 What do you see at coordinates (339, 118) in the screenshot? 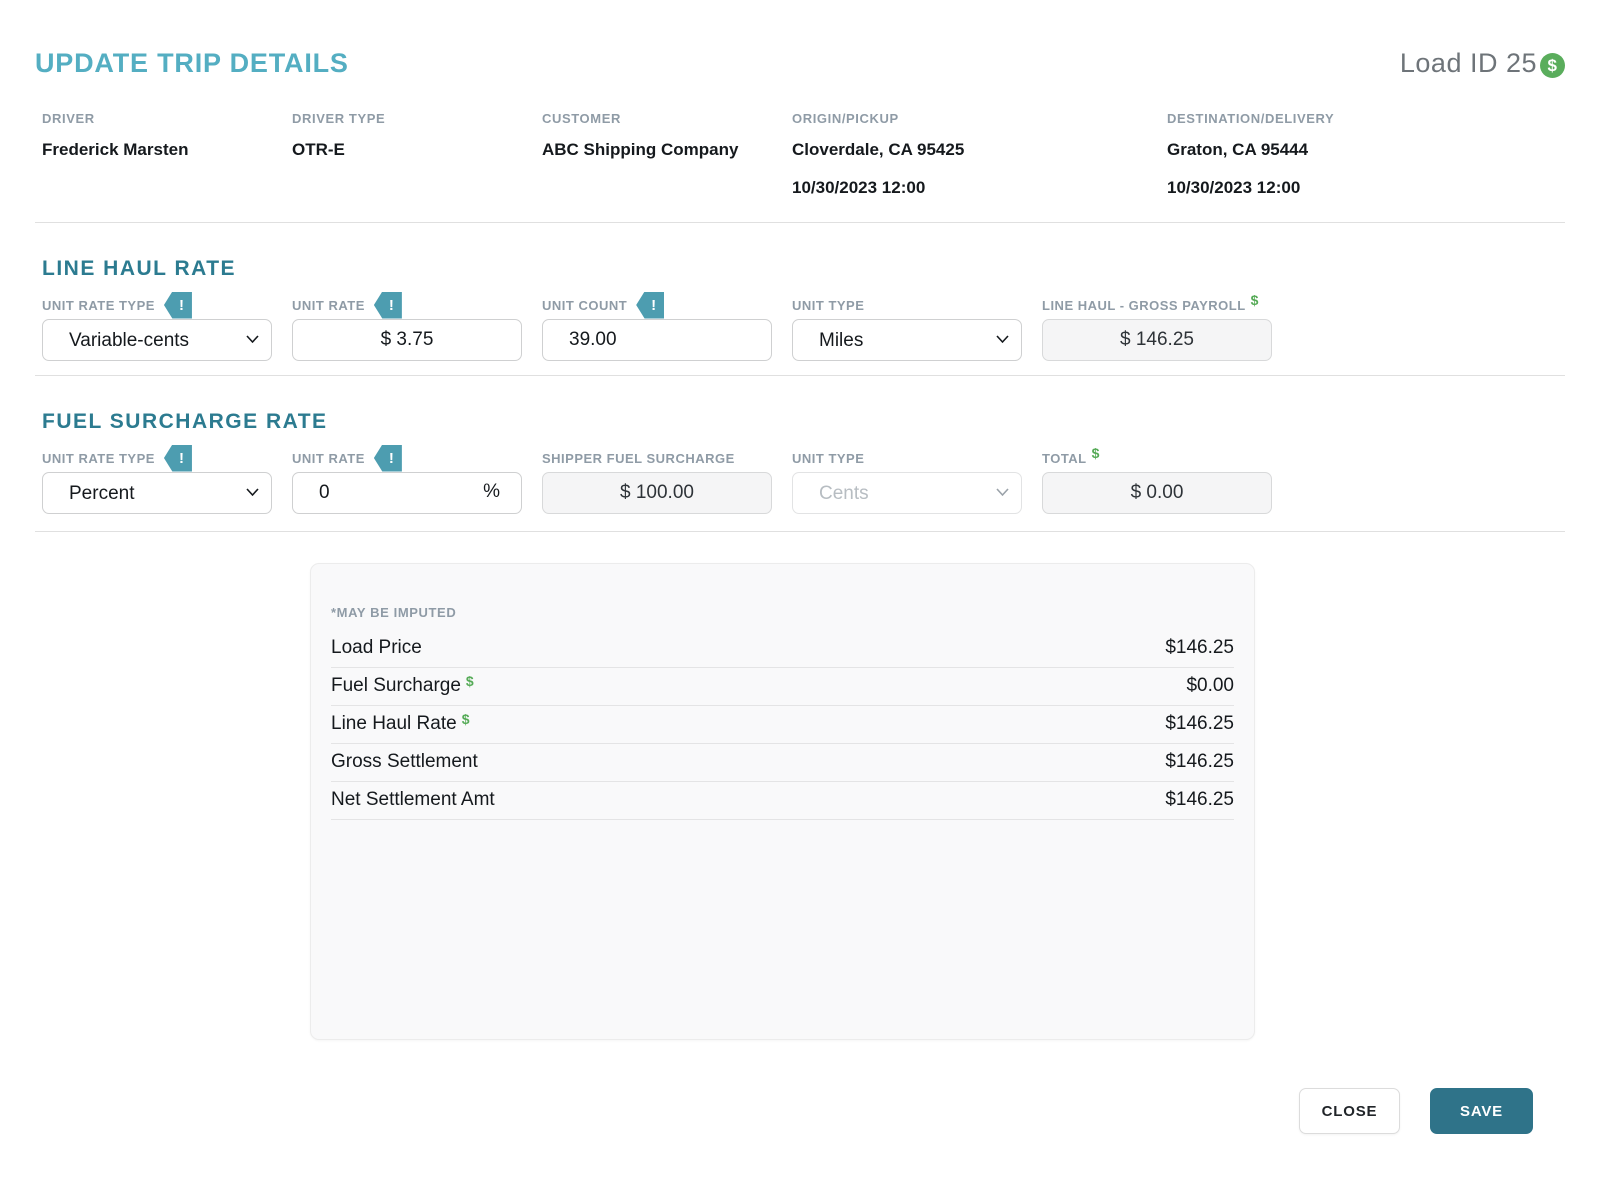
I see `driver-type-label: DRIVER TYPE` at bounding box center [339, 118].